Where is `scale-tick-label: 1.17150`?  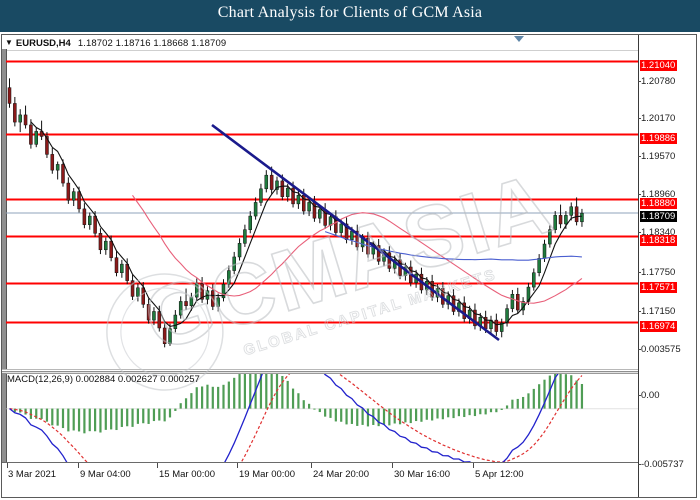
scale-tick-label: 1.17150 is located at coordinates (656, 311).